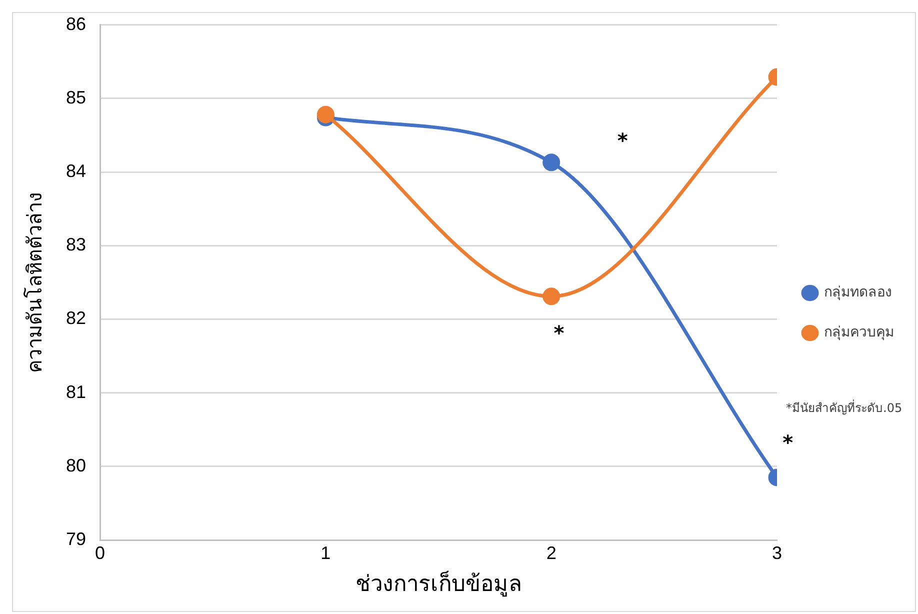 The height and width of the screenshot is (614, 918). I want to click on x-tick-label: 0, so click(100, 552).